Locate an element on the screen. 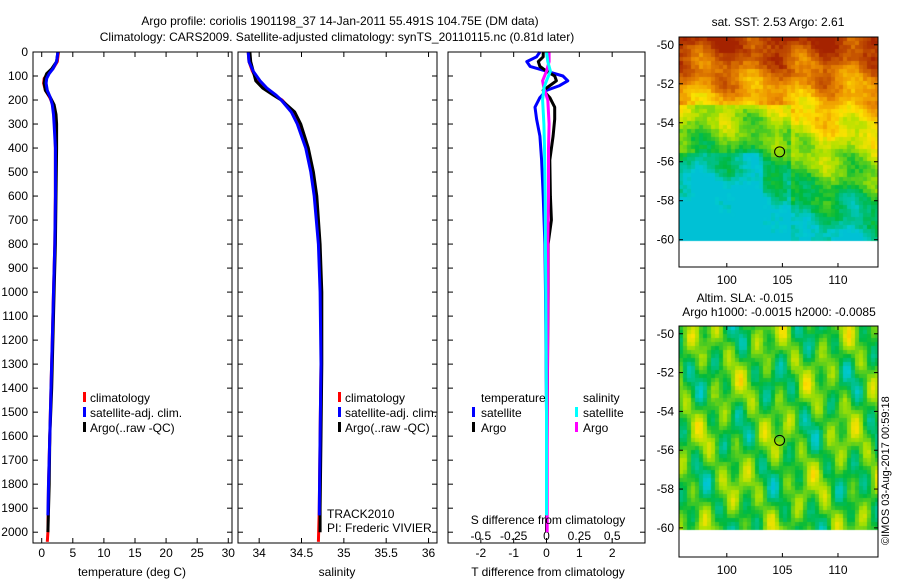 The image size is (900, 580). x-tick-label: 34.5 is located at coordinates (302, 553).